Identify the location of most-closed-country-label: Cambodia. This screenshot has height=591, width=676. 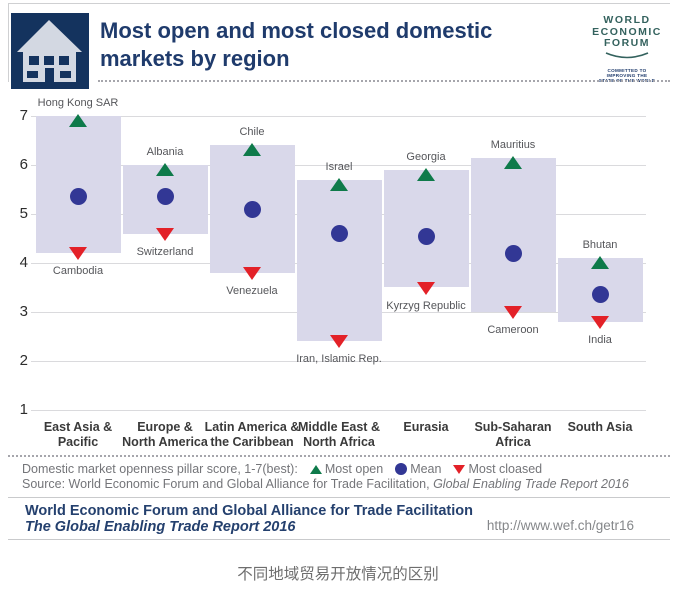
(78, 271).